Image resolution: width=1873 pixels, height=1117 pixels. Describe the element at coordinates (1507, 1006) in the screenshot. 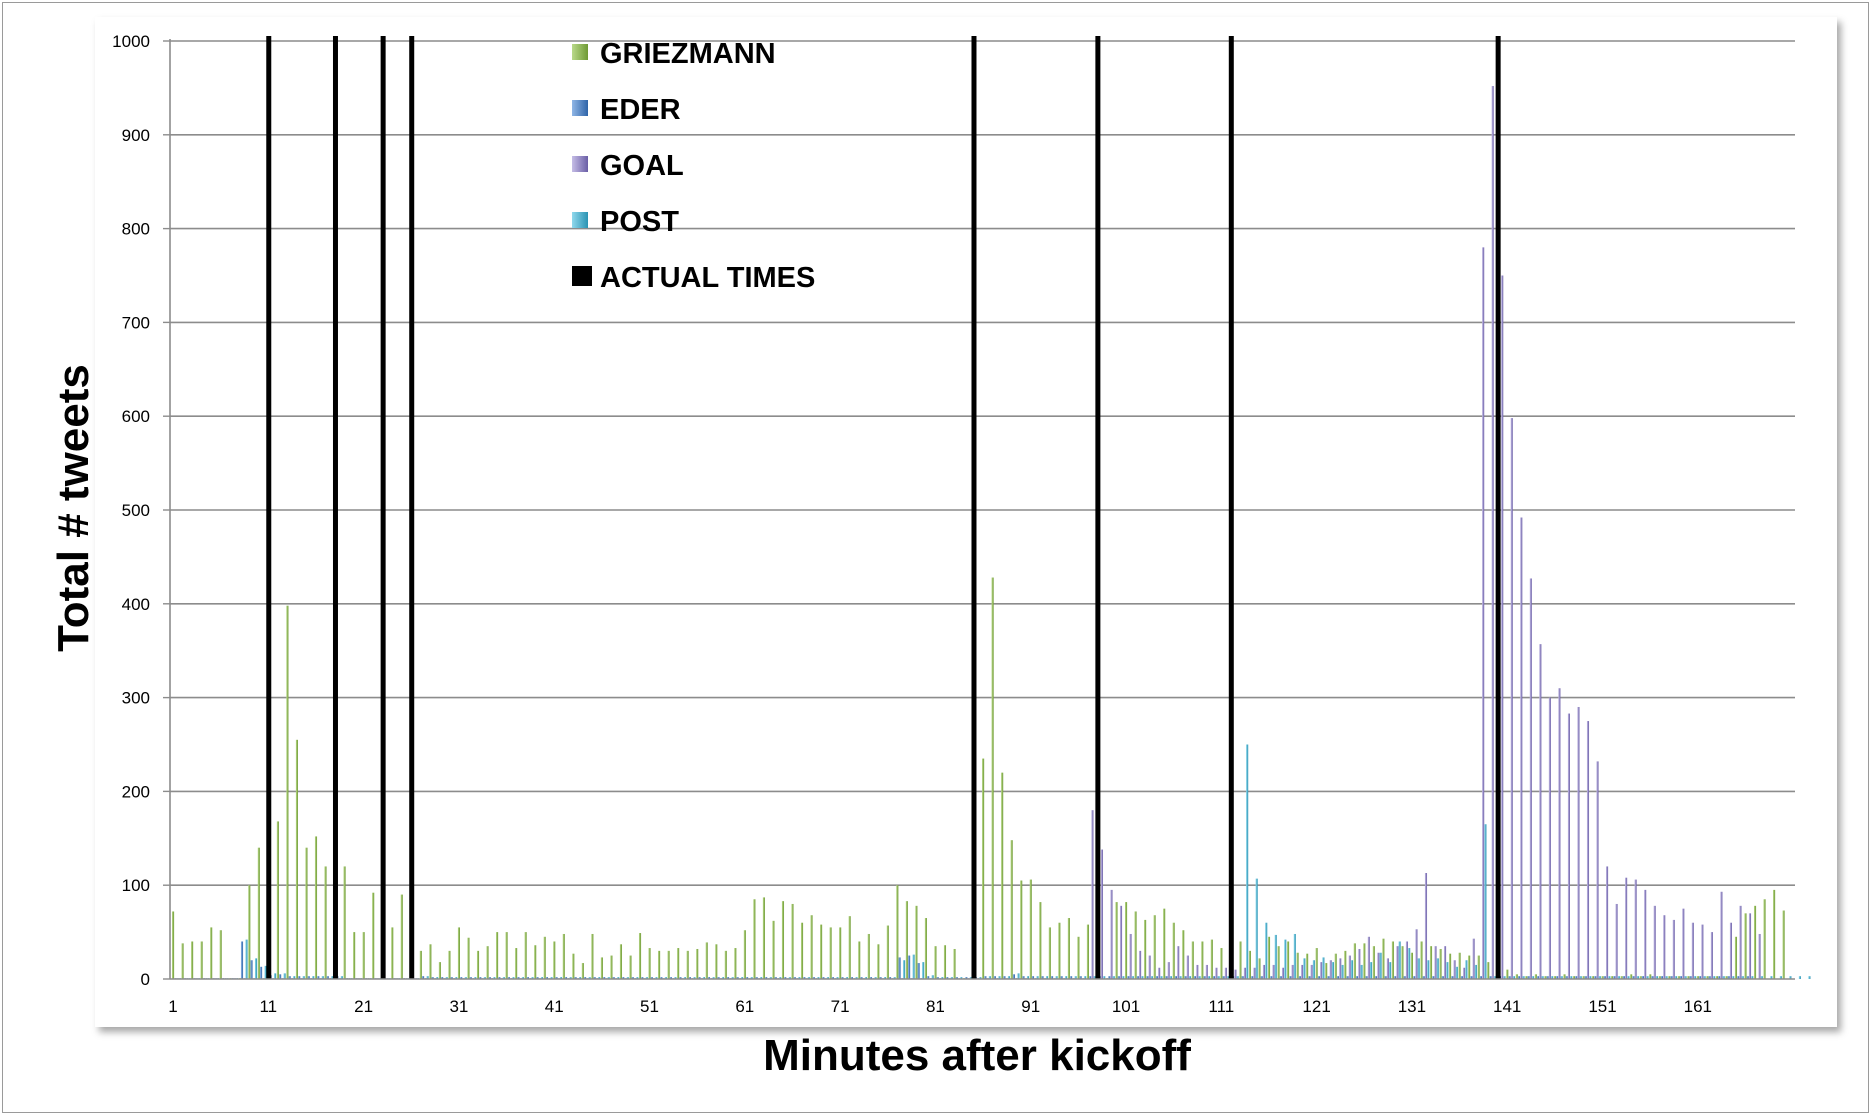

I see `x-tick-label-141: 141` at that location.